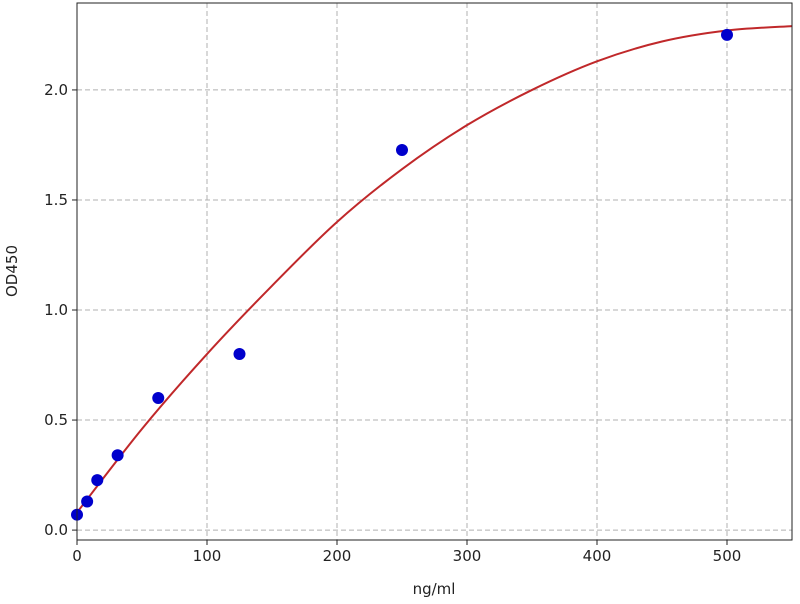 This screenshot has width=800, height=604. I want to click on x-tick-label: 300, so click(467, 556).